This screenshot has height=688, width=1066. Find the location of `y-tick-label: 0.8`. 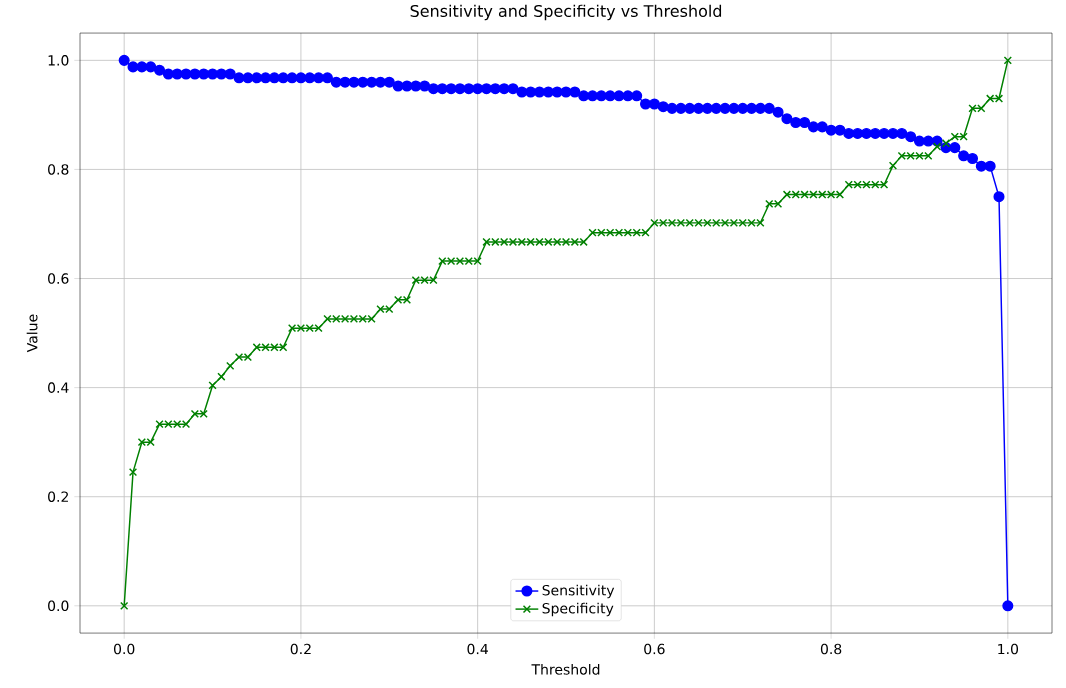

y-tick-label: 0.8 is located at coordinates (58, 169).